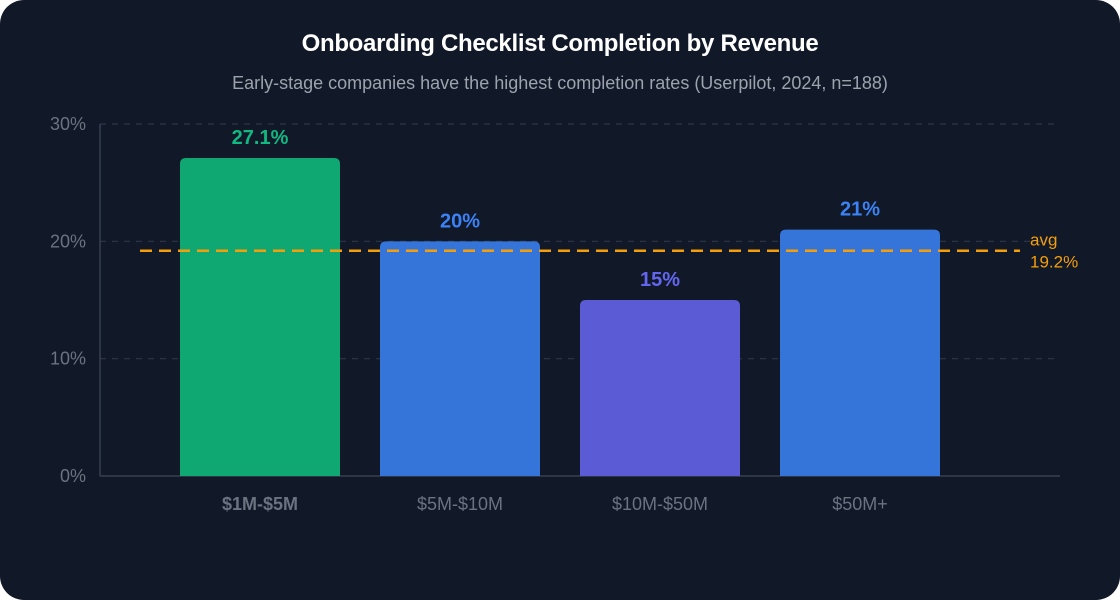 The image size is (1120, 600). What do you see at coordinates (260, 504) in the screenshot?
I see `x-category-label: $1M-$5M` at bounding box center [260, 504].